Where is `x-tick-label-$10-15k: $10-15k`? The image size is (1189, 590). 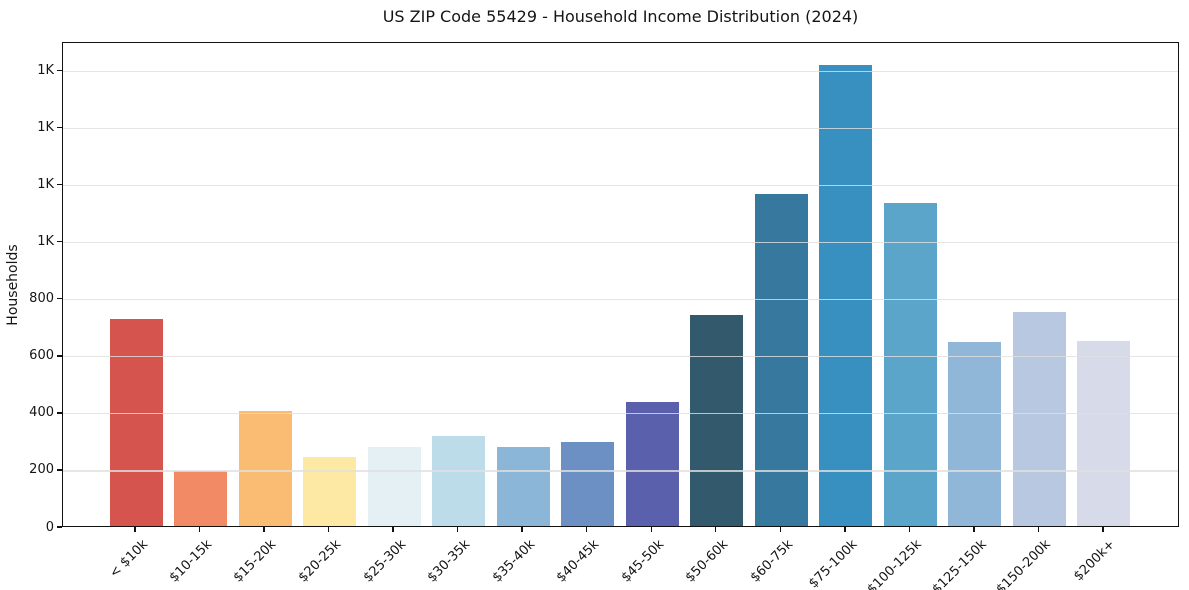 x-tick-label-$10-15k: $10-15k is located at coordinates (191, 561).